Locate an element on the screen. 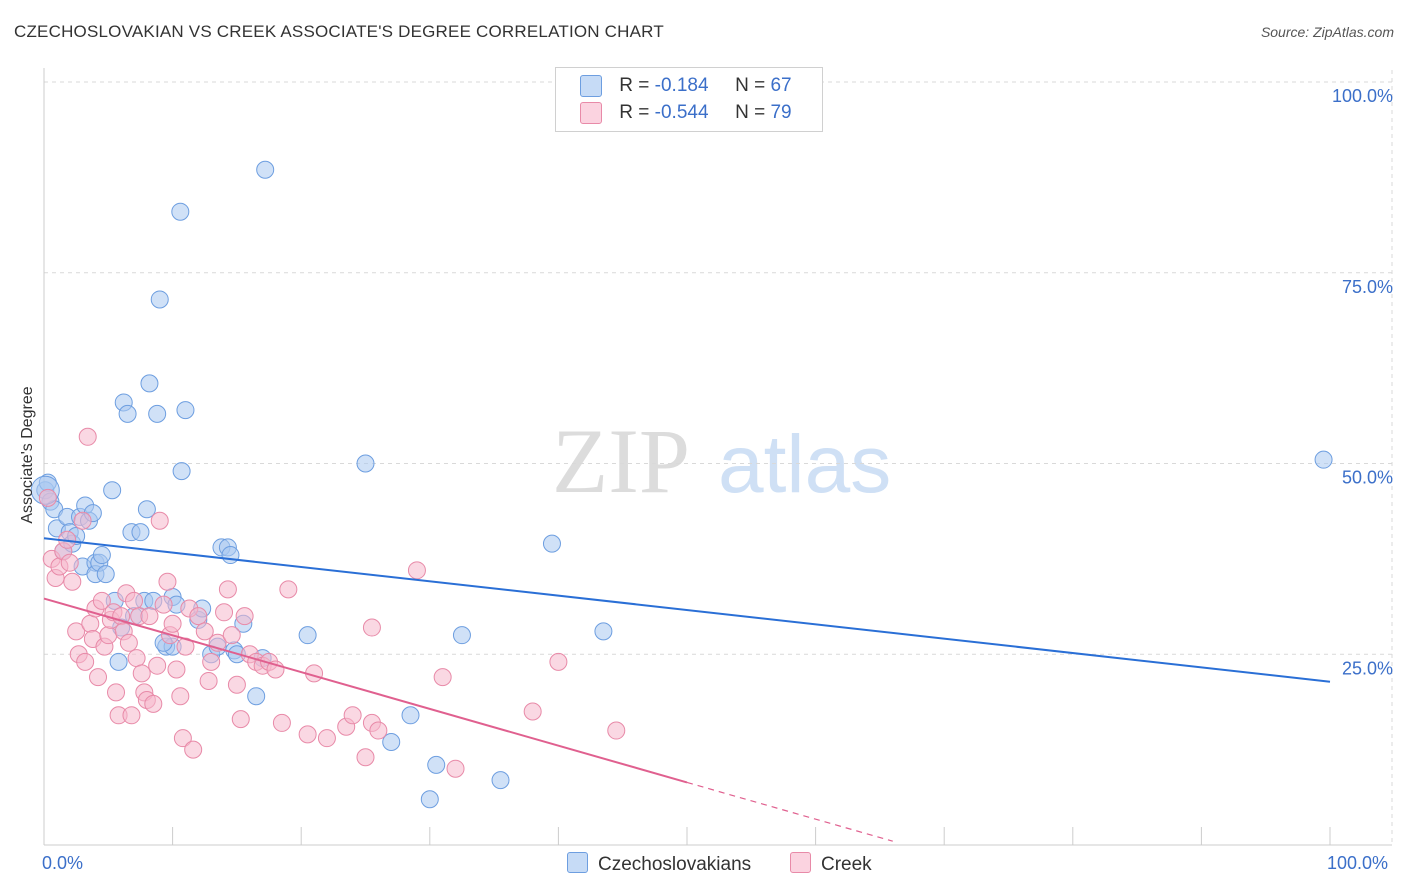 This screenshot has width=1406, height=892. legend-n-value: 67 is located at coordinates (781, 86).